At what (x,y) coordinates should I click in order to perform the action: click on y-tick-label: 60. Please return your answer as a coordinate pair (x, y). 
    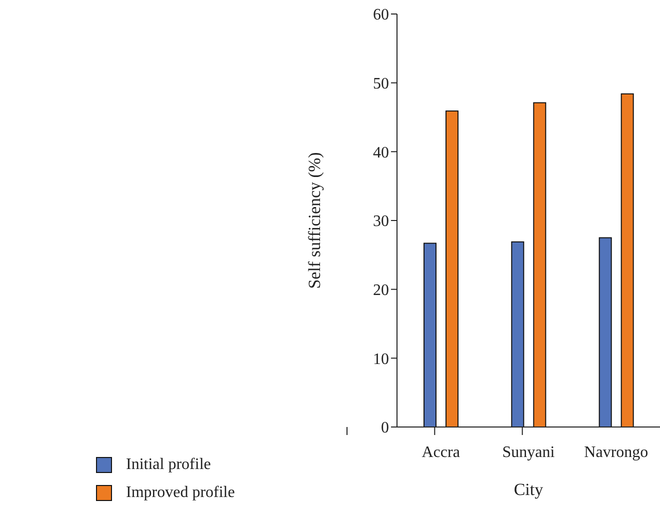
    Looking at the image, I should click on (381, 15).